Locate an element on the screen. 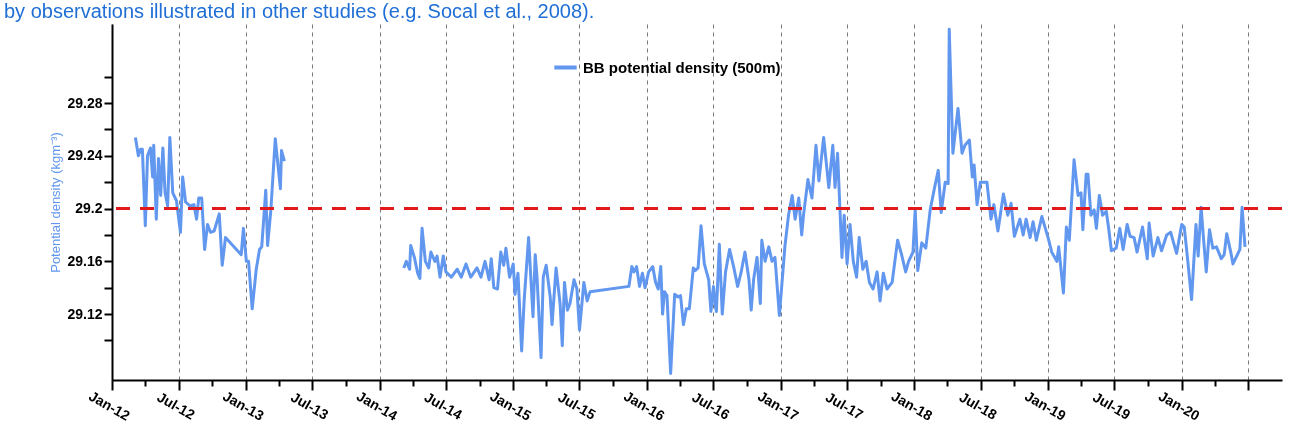 This screenshot has width=1290, height=448. y-tick-label: 29.28 is located at coordinates (85, 102).